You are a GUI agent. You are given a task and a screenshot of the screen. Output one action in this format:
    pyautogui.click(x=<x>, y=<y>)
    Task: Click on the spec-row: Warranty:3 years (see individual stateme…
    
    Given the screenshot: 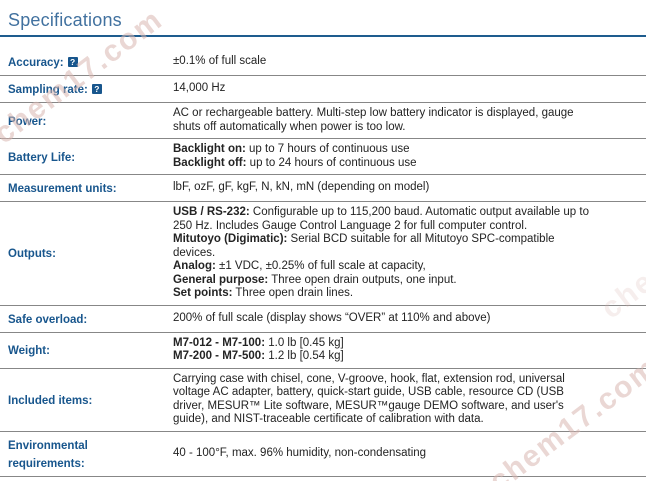 What is the action you would take?
    pyautogui.click(x=323, y=479)
    